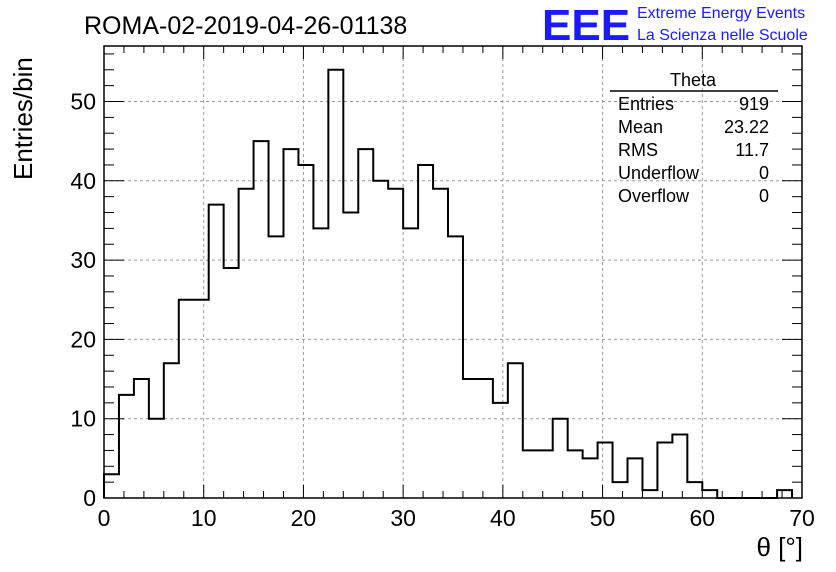  I want to click on y-tick-labels: 0 10 20 30 40 50, so click(83, 300).